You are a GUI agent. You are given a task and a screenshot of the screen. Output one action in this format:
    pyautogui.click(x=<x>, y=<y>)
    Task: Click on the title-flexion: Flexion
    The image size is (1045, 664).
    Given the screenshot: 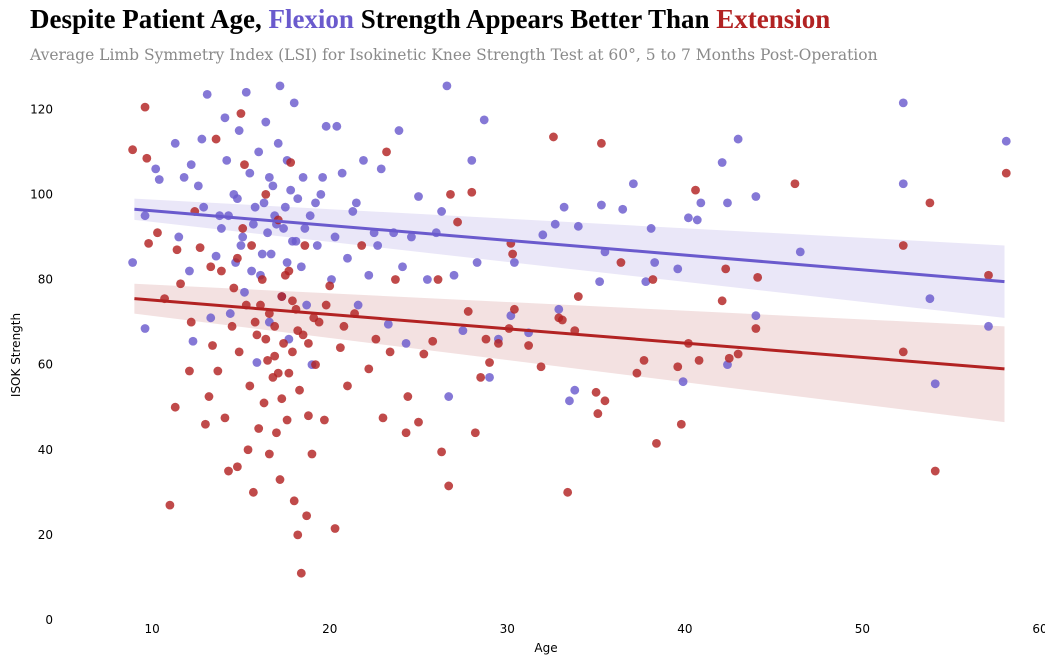 What is the action you would take?
    pyautogui.click(x=311, y=19)
    